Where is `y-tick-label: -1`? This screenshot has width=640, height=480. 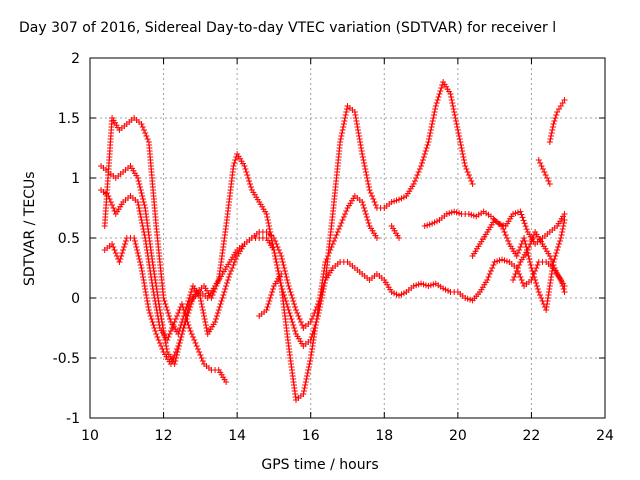
y-tick-label: -1 is located at coordinates (73, 419).